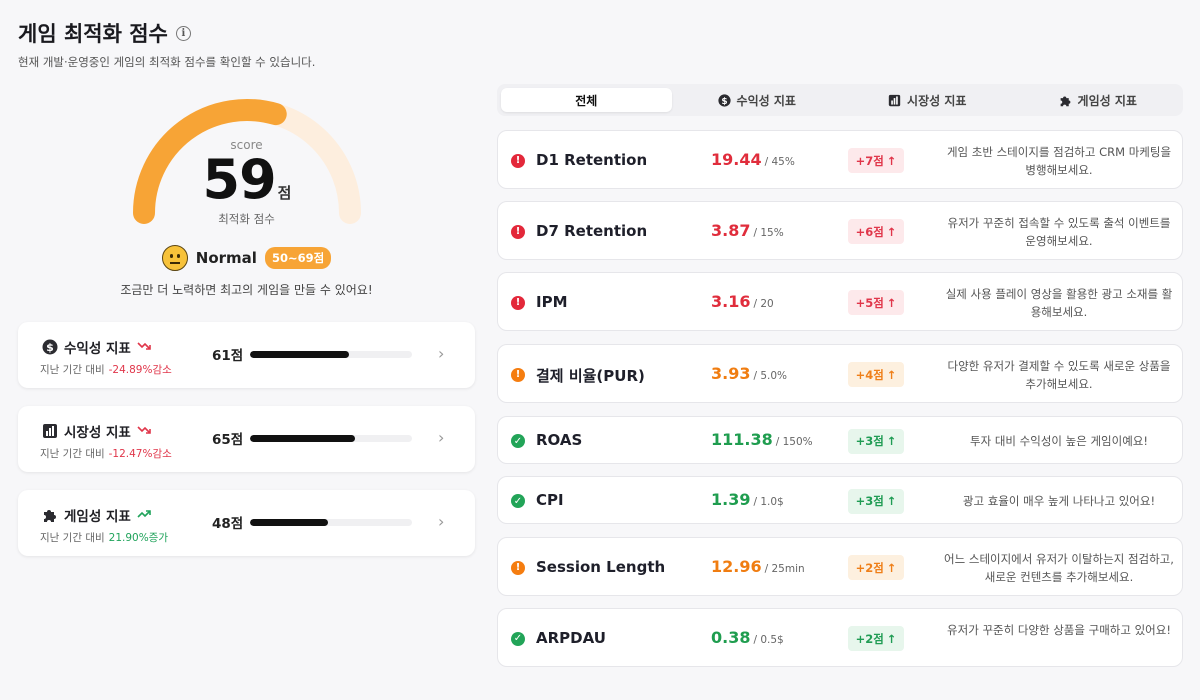 The height and width of the screenshot is (700, 1200). What do you see at coordinates (601, 566) in the screenshot?
I see `indicator-name: Session Length` at bounding box center [601, 566].